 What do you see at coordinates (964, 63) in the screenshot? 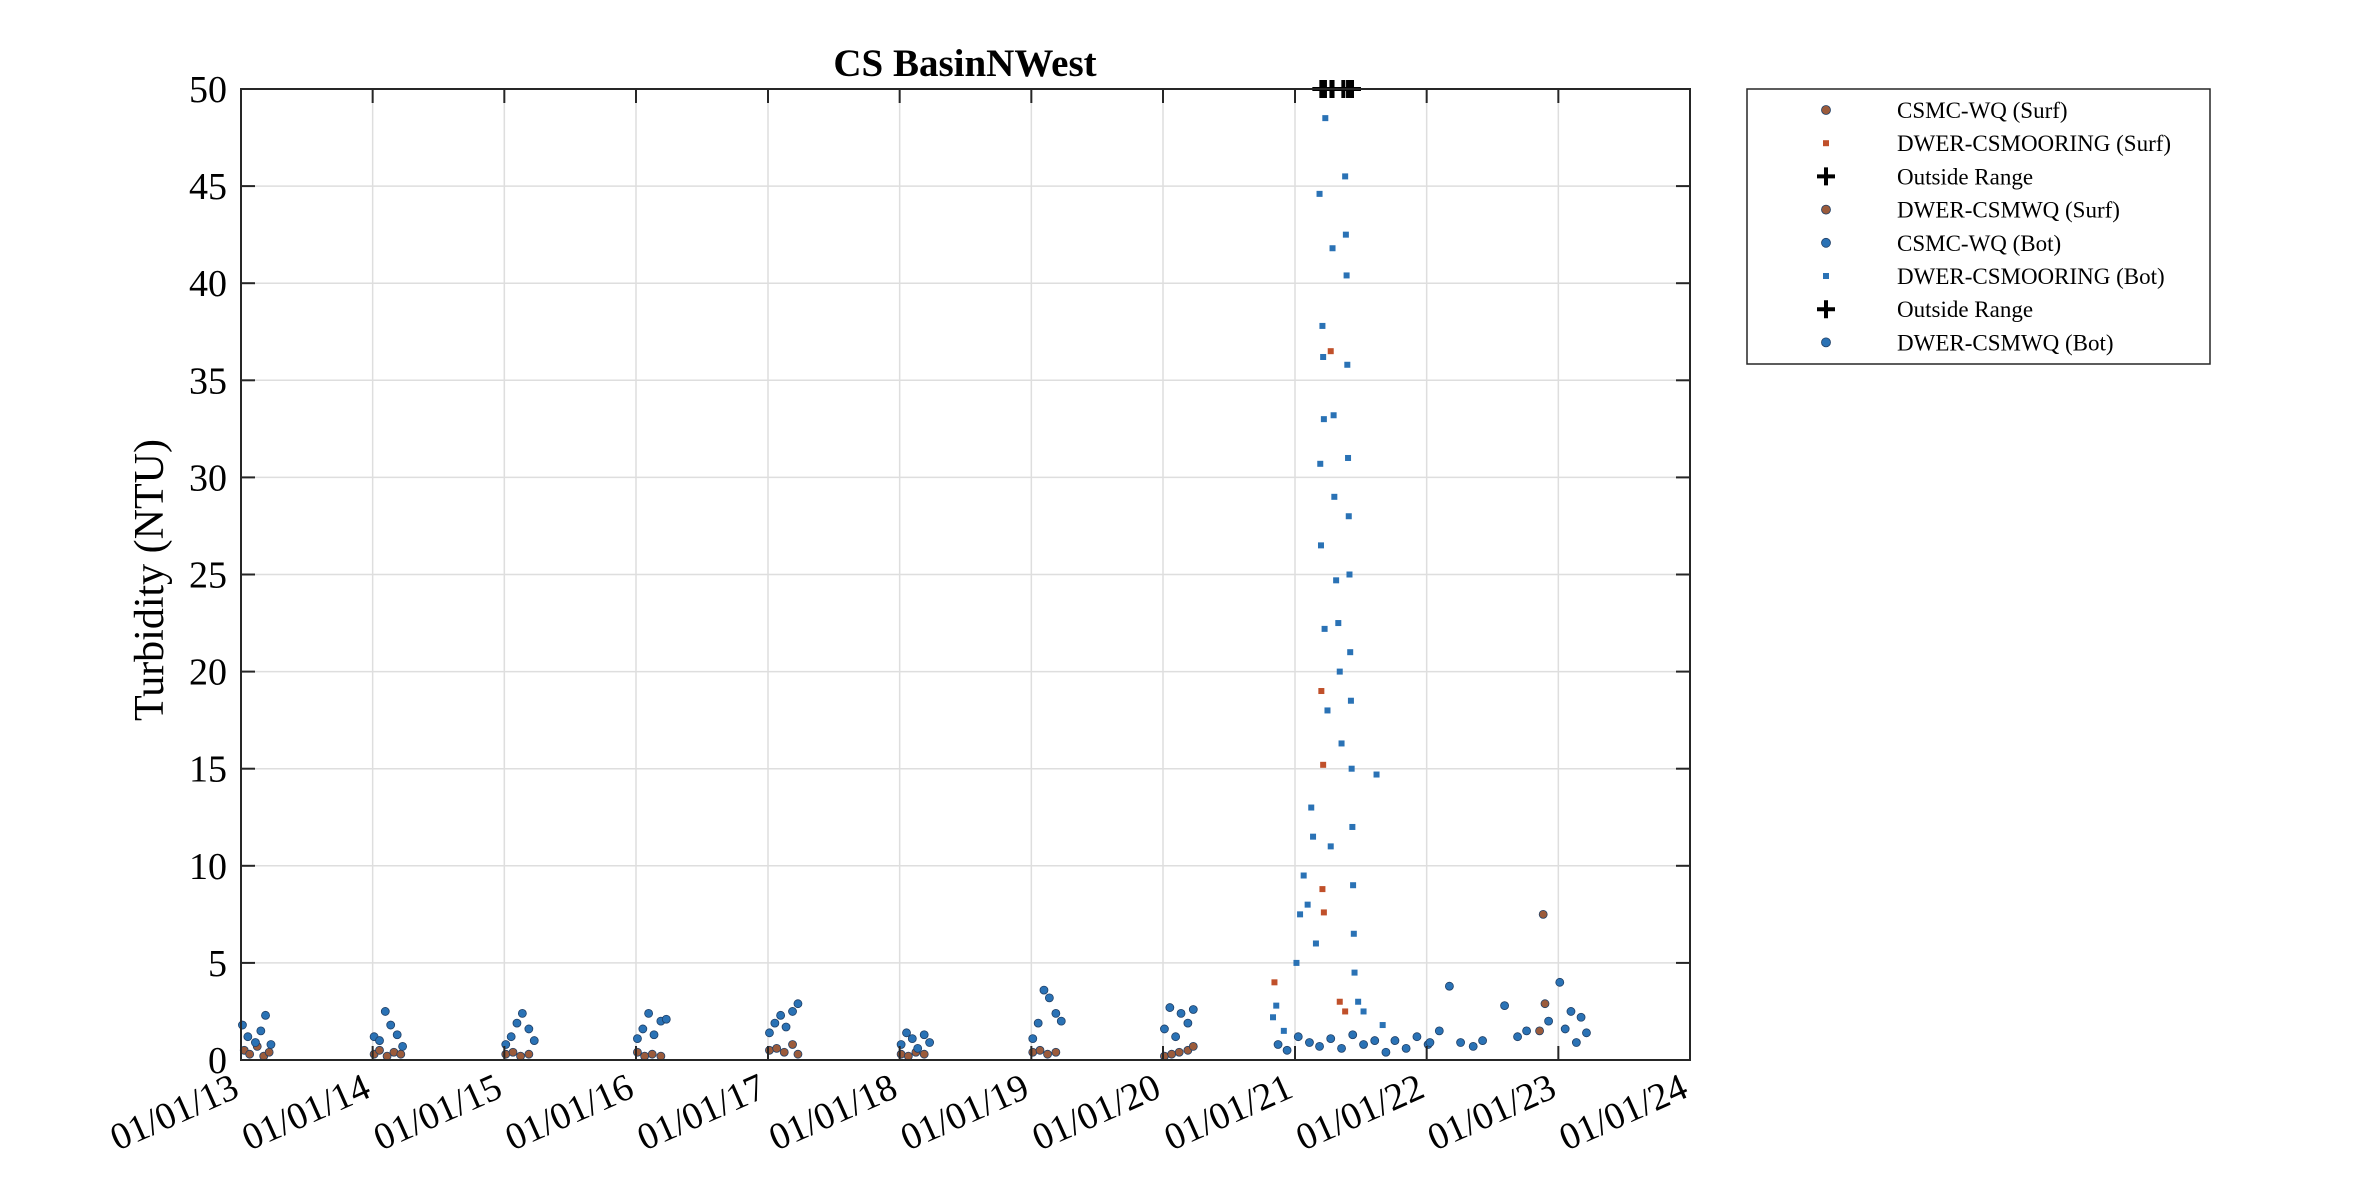
I see `chart-title: CS BasinNWest` at bounding box center [964, 63].